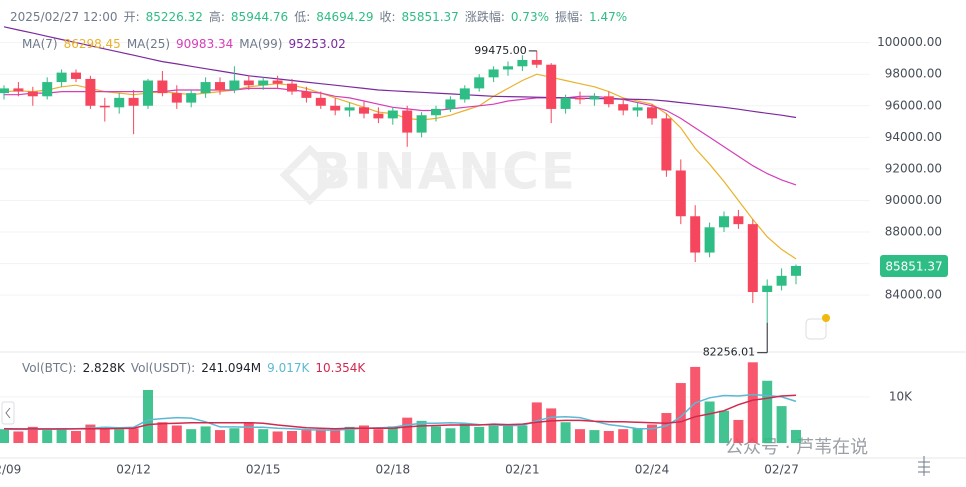  I want to click on x-tick-label: 02/21, so click(522, 470).